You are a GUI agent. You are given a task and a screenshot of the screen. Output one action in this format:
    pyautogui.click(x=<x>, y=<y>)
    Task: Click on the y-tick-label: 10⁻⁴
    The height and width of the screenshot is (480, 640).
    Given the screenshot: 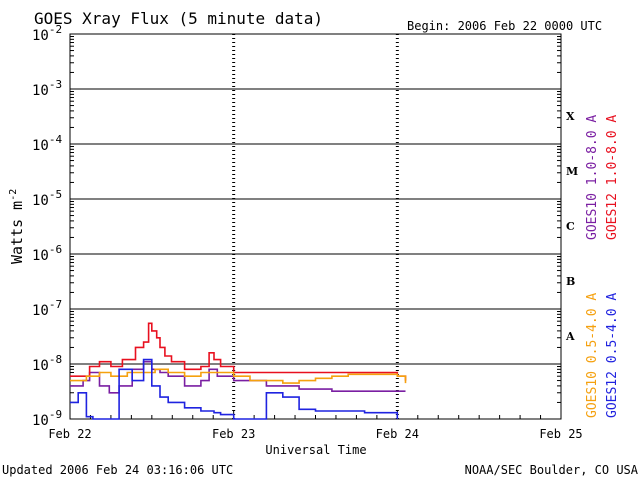 What is the action you would take?
    pyautogui.click(x=47, y=143)
    